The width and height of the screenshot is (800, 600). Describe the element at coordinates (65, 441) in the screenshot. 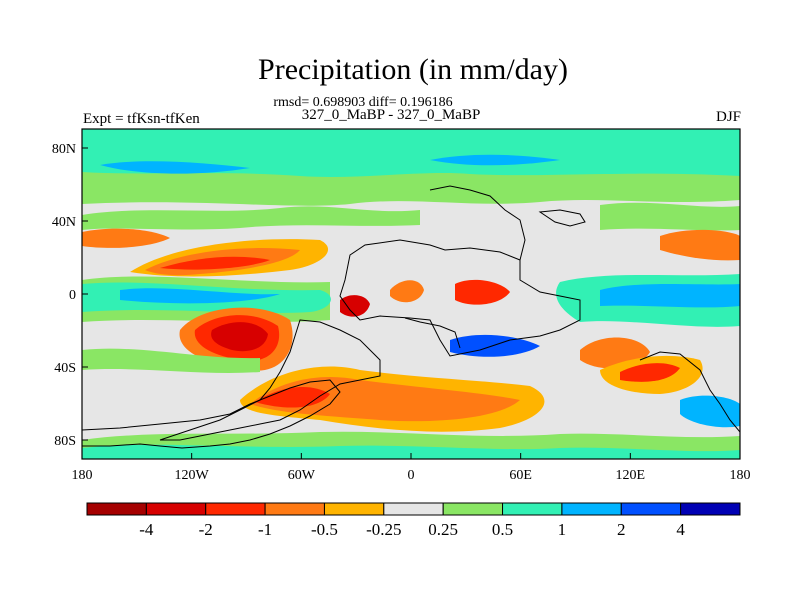

I see `lat-tick-label: 80S` at that location.